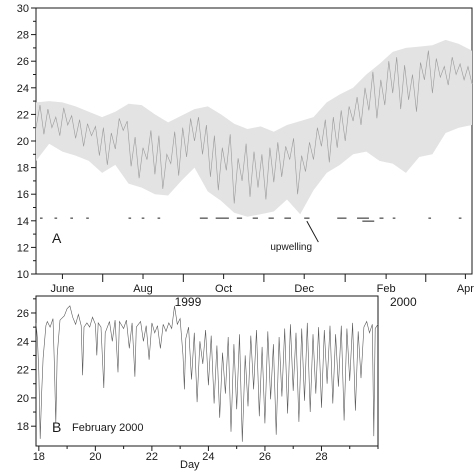 The width and height of the screenshot is (474, 474). Describe the element at coordinates (23, 142) in the screenshot. I see `panel-a-ytick-label: 20` at that location.